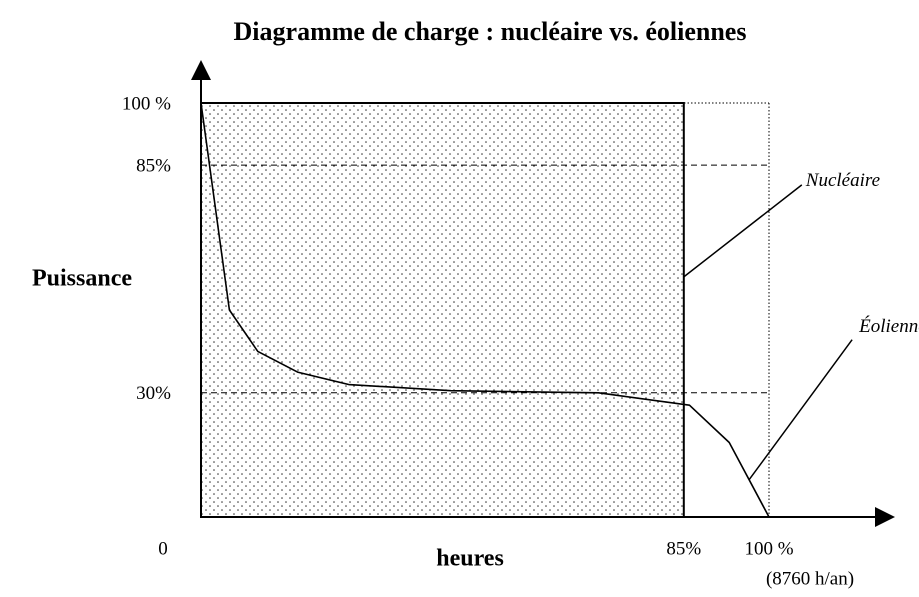 This screenshot has height=597, width=919. I want to click on y-tick-label: 30%, so click(153, 393).